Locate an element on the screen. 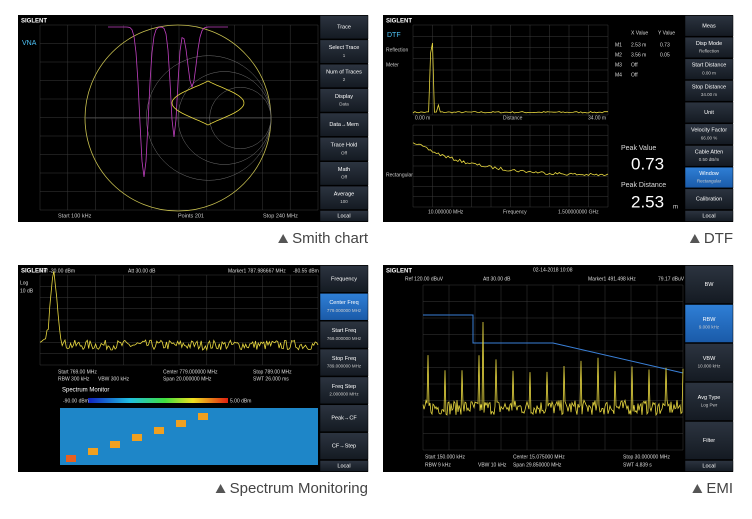 Image resolution: width=752 pixels, height=519 pixels. softkey-title: Num of Traces is located at coordinates (344, 72).